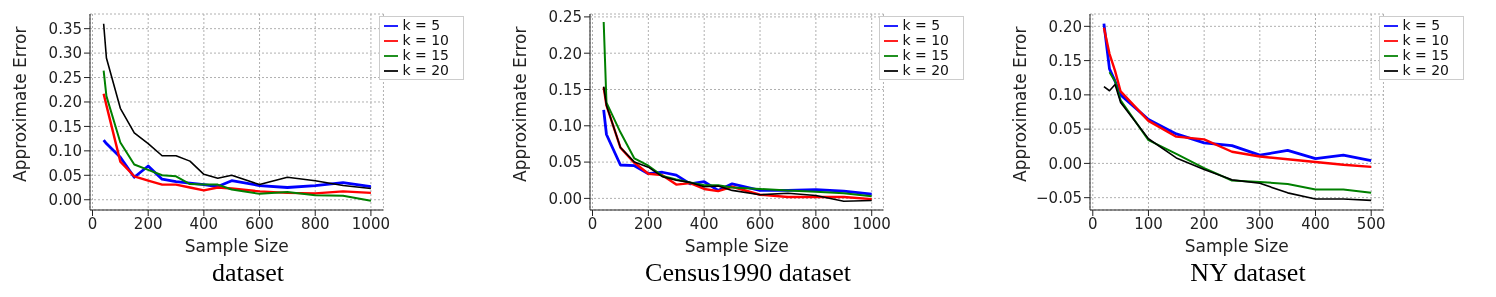 The image size is (1496, 297). I want to click on x-tick-label: 500, so click(1371, 223).